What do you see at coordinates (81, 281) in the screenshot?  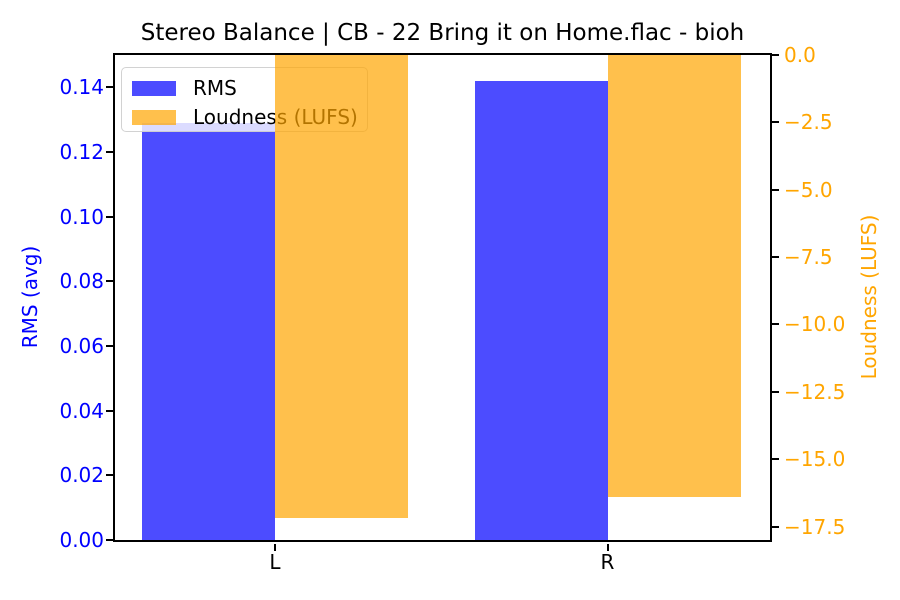 I see `left-tick-label: 0.08` at bounding box center [81, 281].